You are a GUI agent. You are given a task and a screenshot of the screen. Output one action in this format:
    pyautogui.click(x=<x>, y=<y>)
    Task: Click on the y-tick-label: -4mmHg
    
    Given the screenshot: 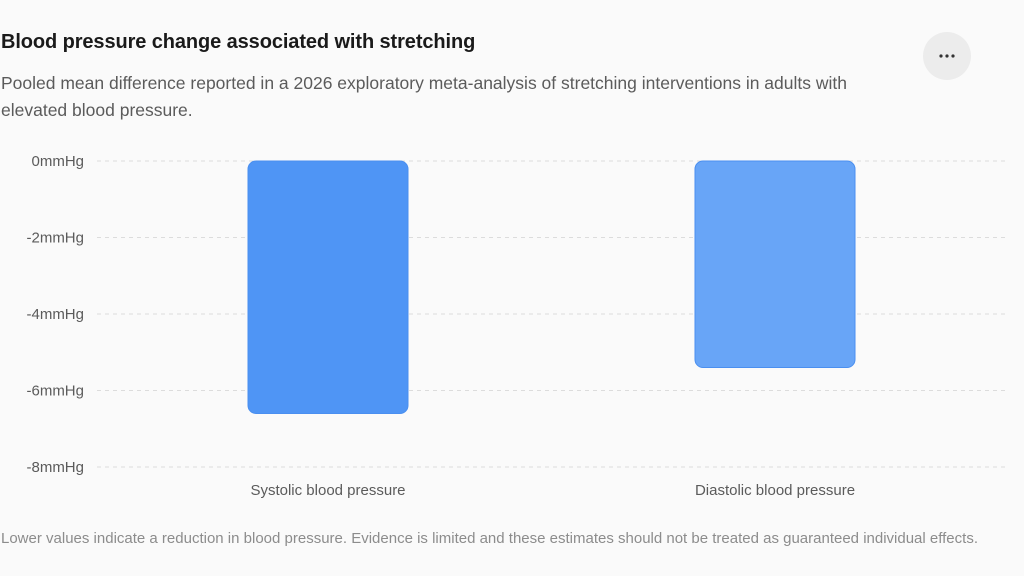 What is the action you would take?
    pyautogui.click(x=55, y=314)
    